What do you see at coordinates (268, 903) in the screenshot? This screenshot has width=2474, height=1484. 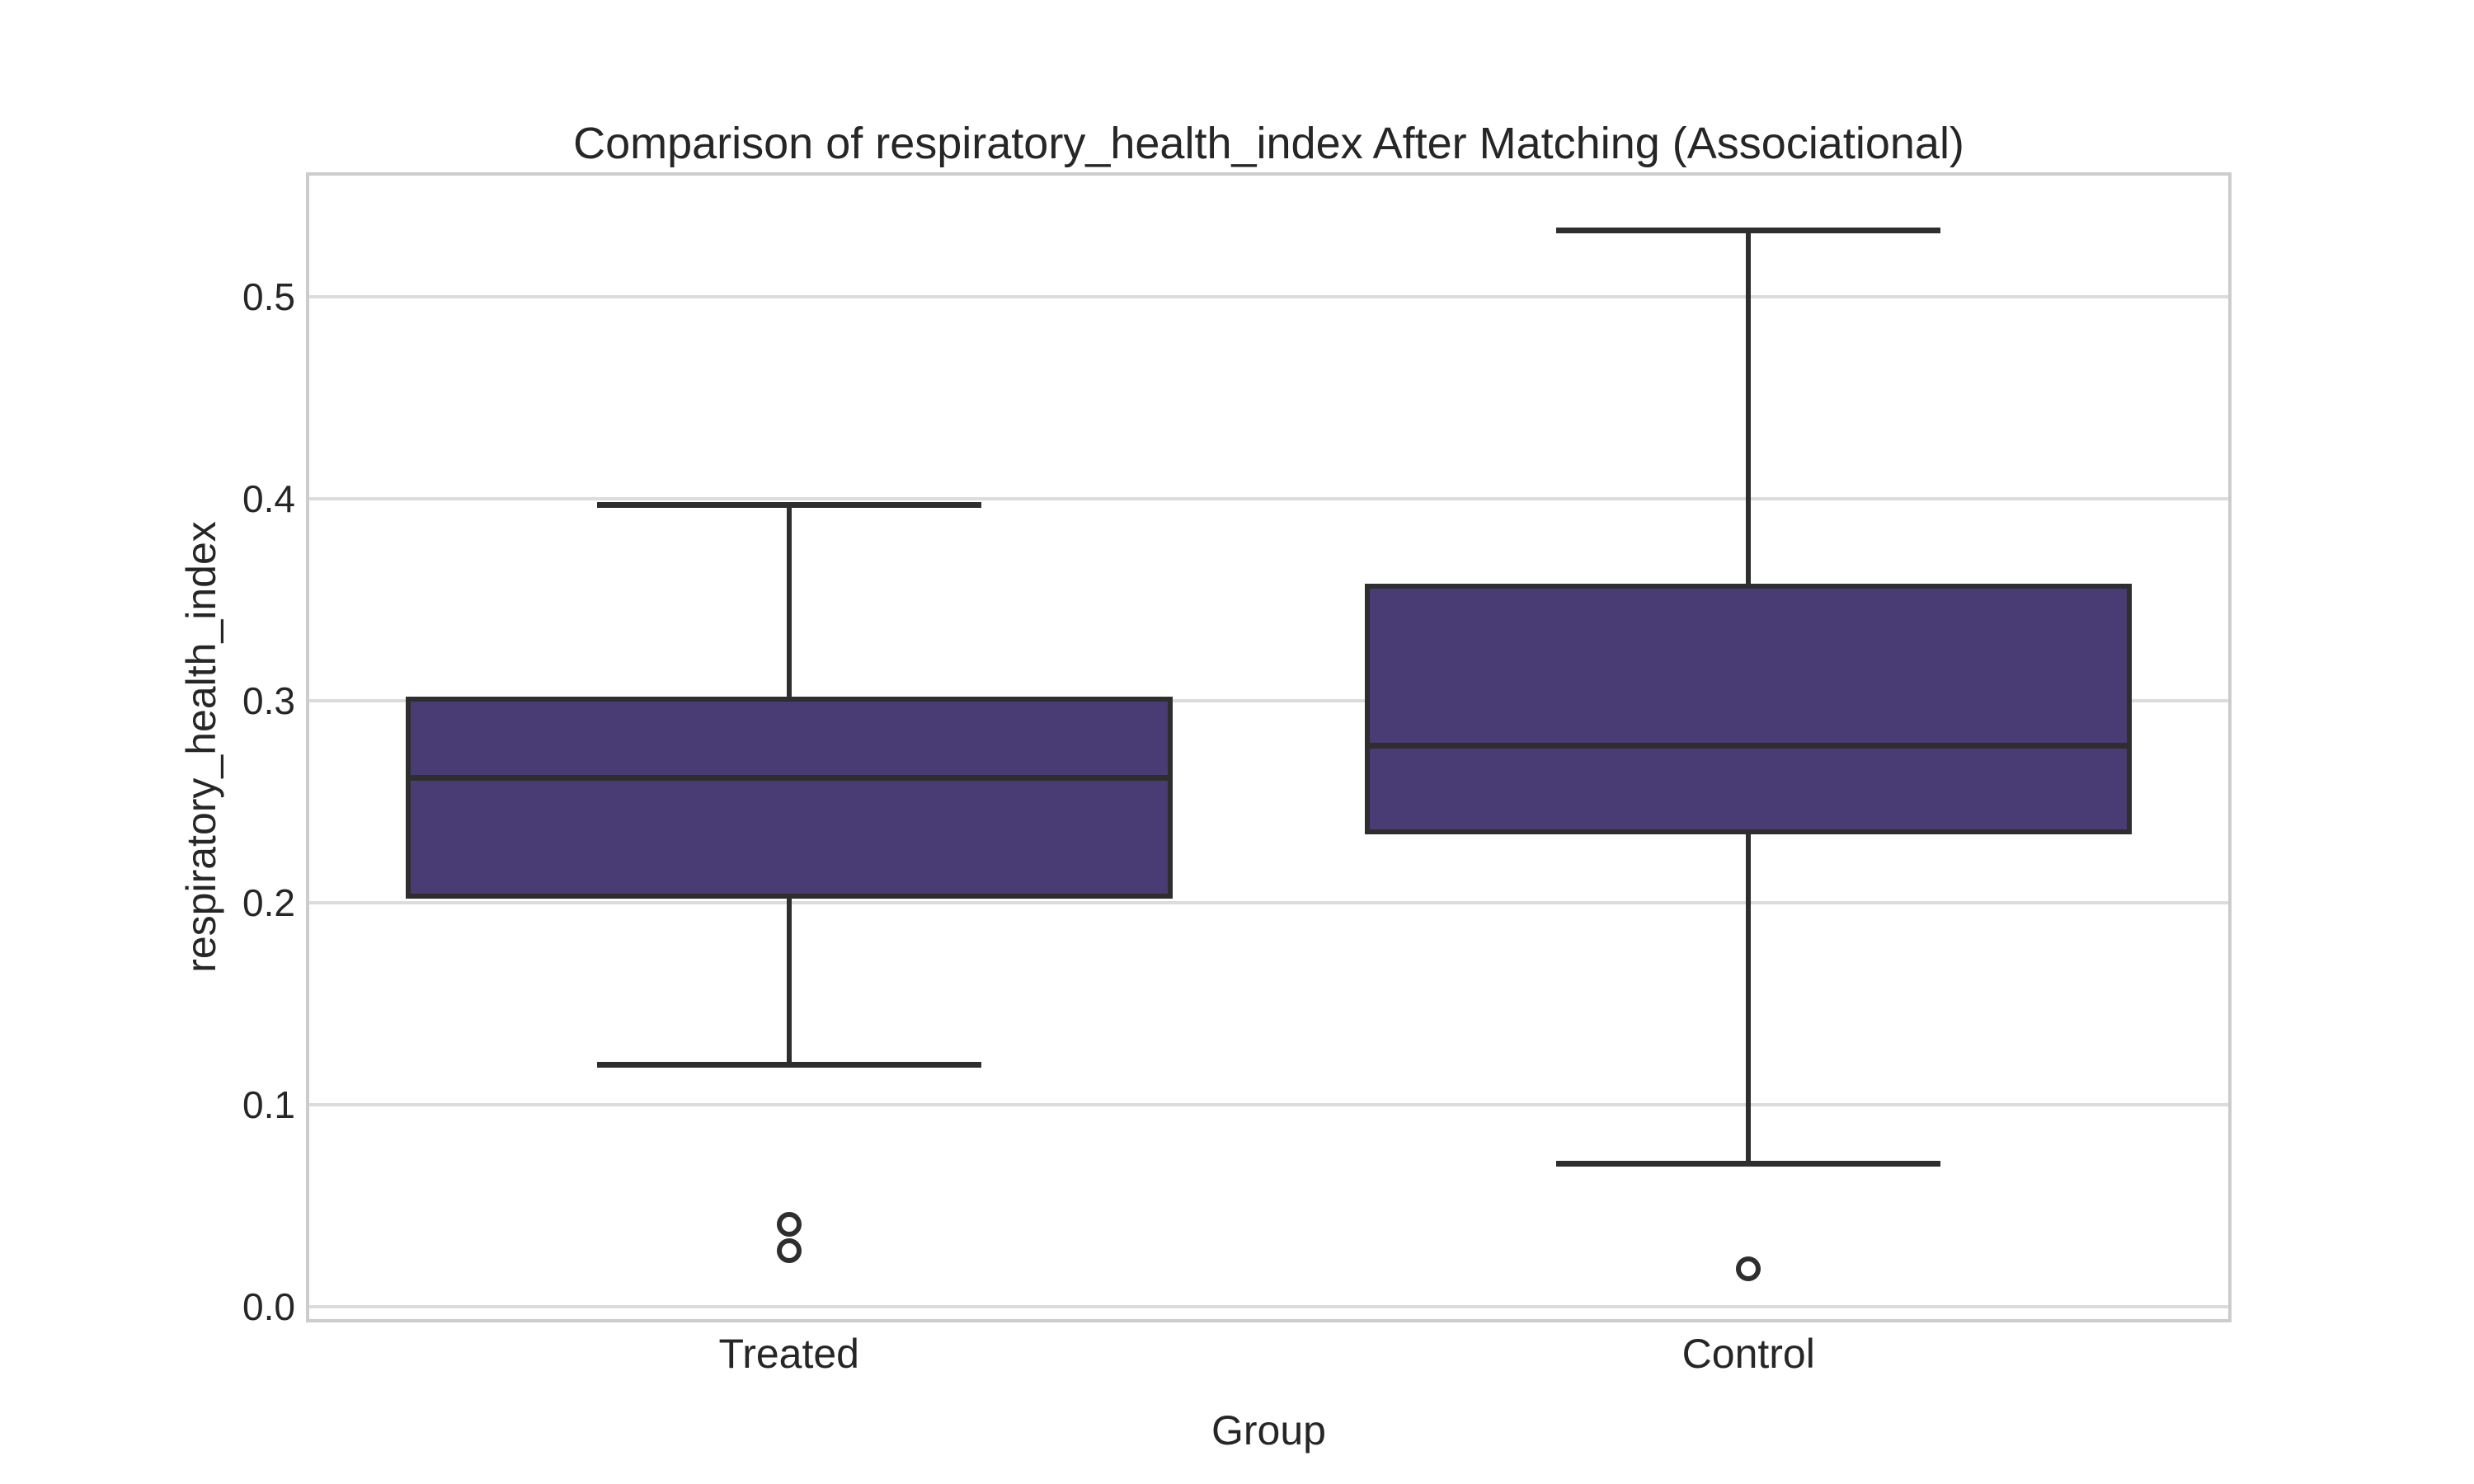 I see `y-tick-label: 0.2` at bounding box center [268, 903].